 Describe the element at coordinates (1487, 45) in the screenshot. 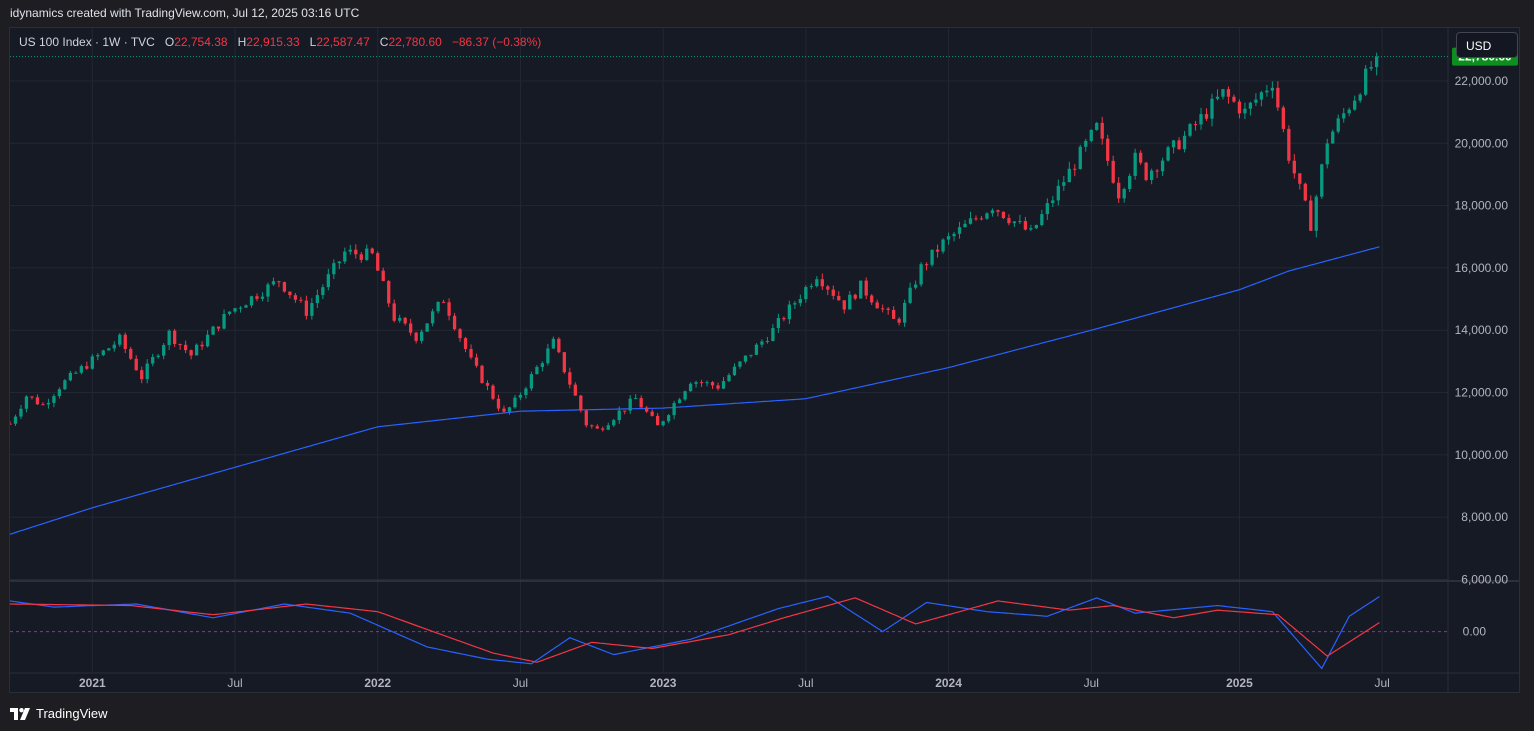

I see `currency-button: USD` at that location.